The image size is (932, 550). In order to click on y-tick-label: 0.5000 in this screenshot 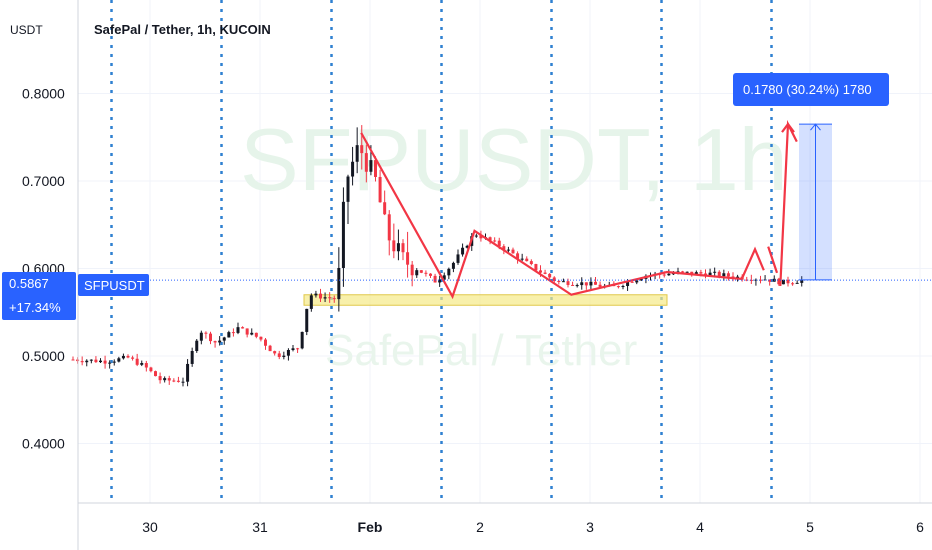, I will do `click(43, 356)`.